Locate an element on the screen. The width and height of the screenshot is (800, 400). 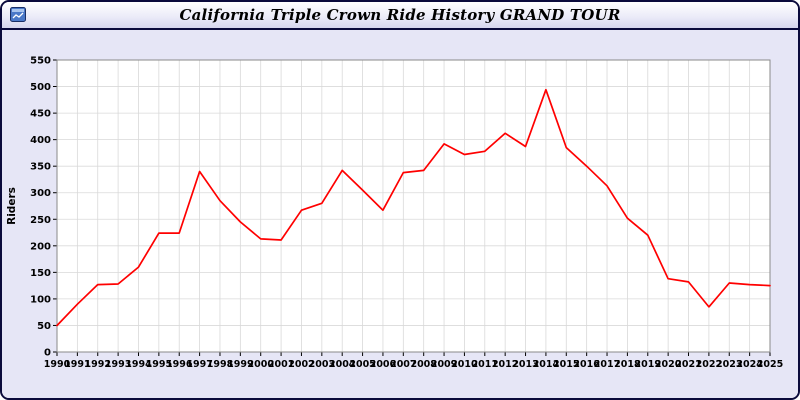
x-axis-tick-label: 2004 is located at coordinates (342, 364).